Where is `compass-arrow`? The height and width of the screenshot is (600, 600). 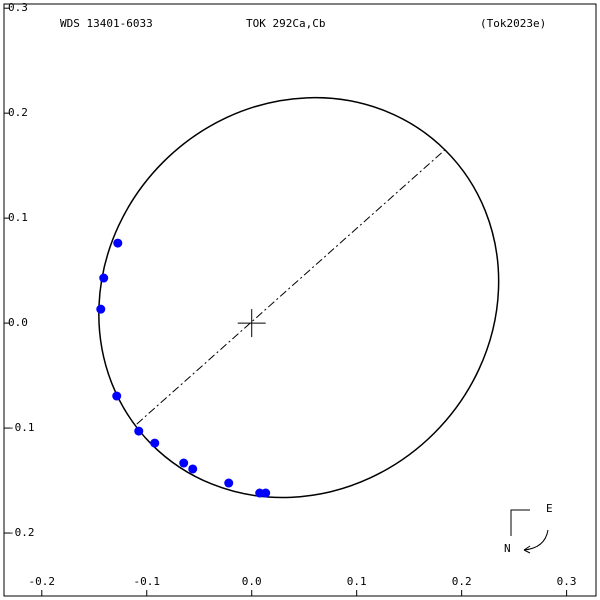
compass-arrow is located at coordinates (536, 540).